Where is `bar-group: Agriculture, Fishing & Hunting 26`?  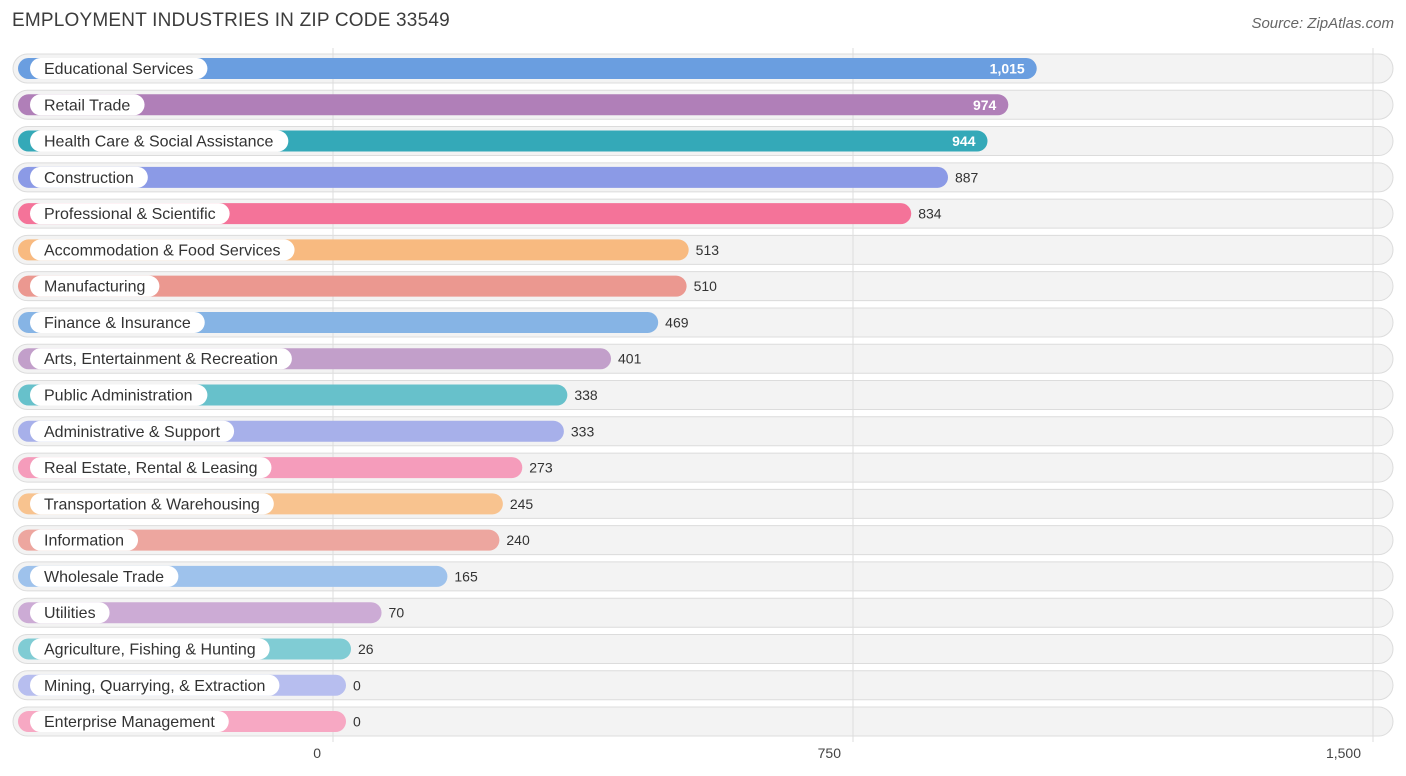 bar-group: Agriculture, Fishing & Hunting 26 is located at coordinates (196, 649).